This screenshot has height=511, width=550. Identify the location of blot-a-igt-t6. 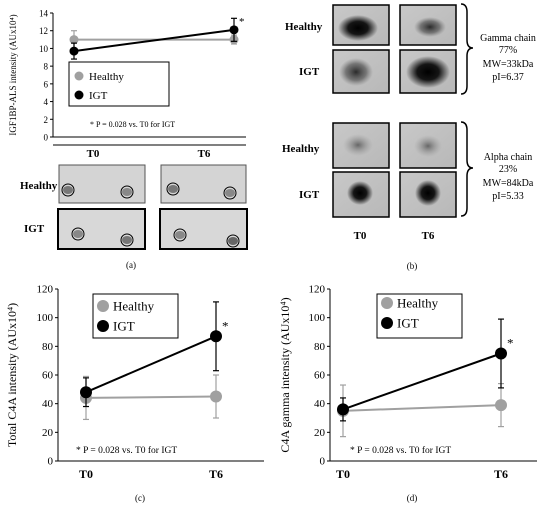
(203, 229).